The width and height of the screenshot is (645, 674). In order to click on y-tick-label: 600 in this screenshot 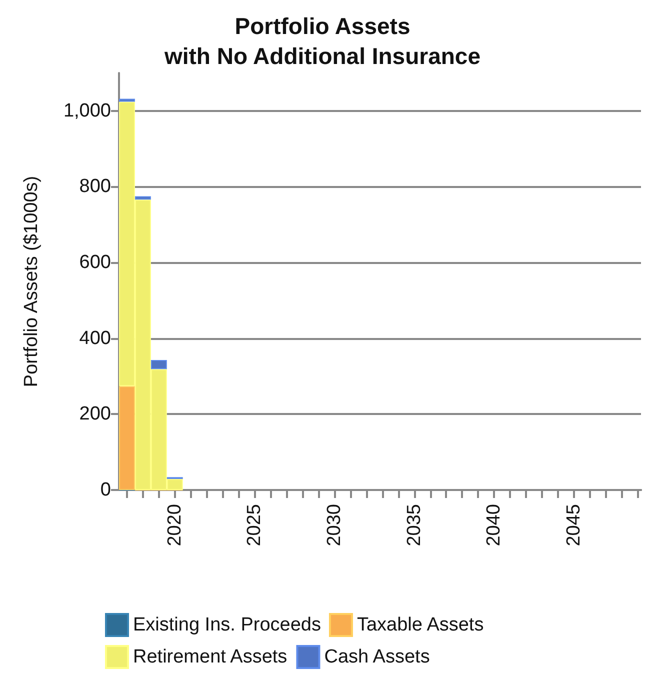, I will do `click(95, 263)`.